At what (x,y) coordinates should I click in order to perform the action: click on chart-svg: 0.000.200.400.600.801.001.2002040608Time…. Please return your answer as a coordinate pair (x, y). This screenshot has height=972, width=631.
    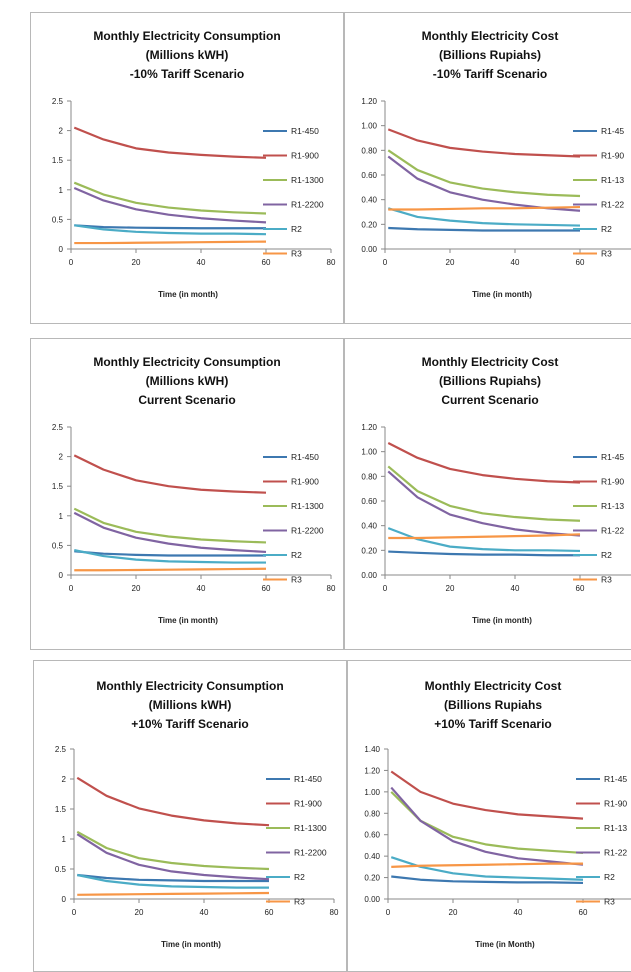
    Looking at the image, I should click on (496, 198).